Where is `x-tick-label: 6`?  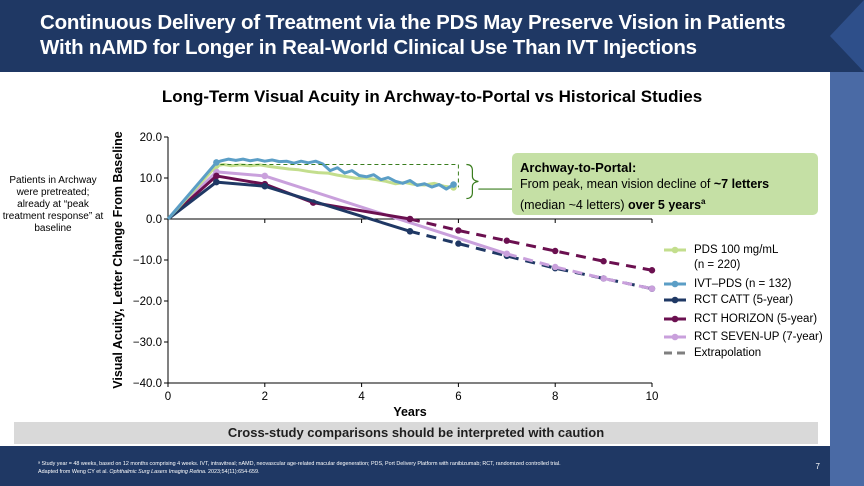 x-tick-label: 6 is located at coordinates (458, 397).